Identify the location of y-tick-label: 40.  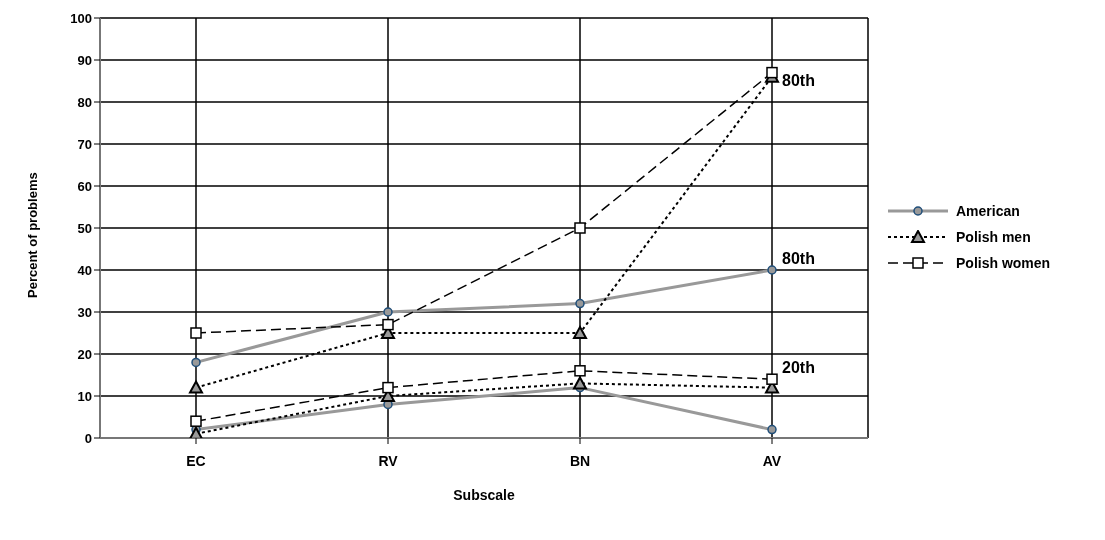
(84, 270).